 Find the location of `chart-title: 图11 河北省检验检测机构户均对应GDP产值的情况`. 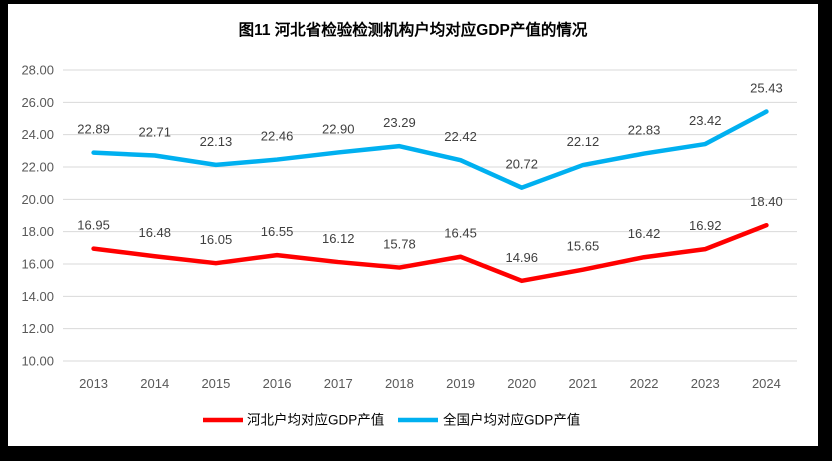

chart-title: 图11 河北省检验检测机构户均对应GDP产值的情况 is located at coordinates (413, 29).